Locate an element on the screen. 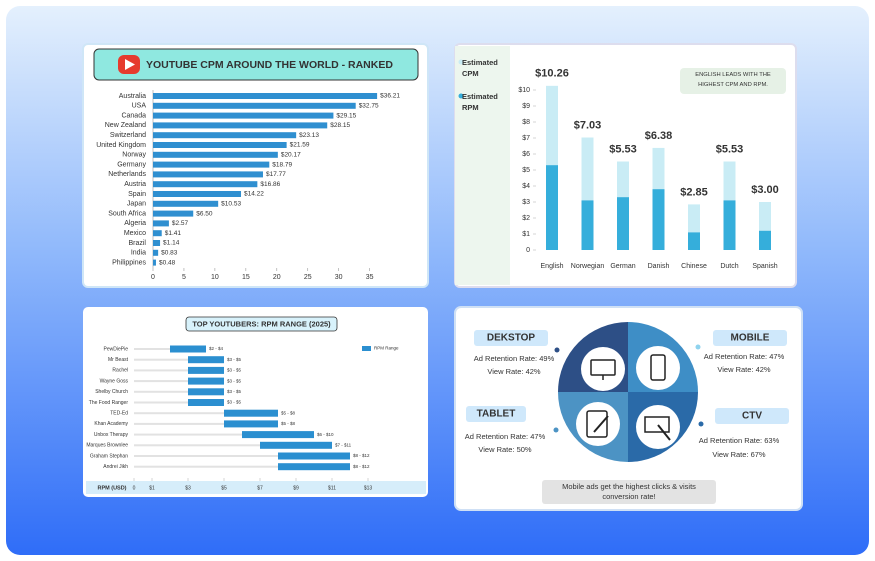 Image resolution: width=875 pixels, height=561 pixels. y-tick-label: India is located at coordinates (138, 253).